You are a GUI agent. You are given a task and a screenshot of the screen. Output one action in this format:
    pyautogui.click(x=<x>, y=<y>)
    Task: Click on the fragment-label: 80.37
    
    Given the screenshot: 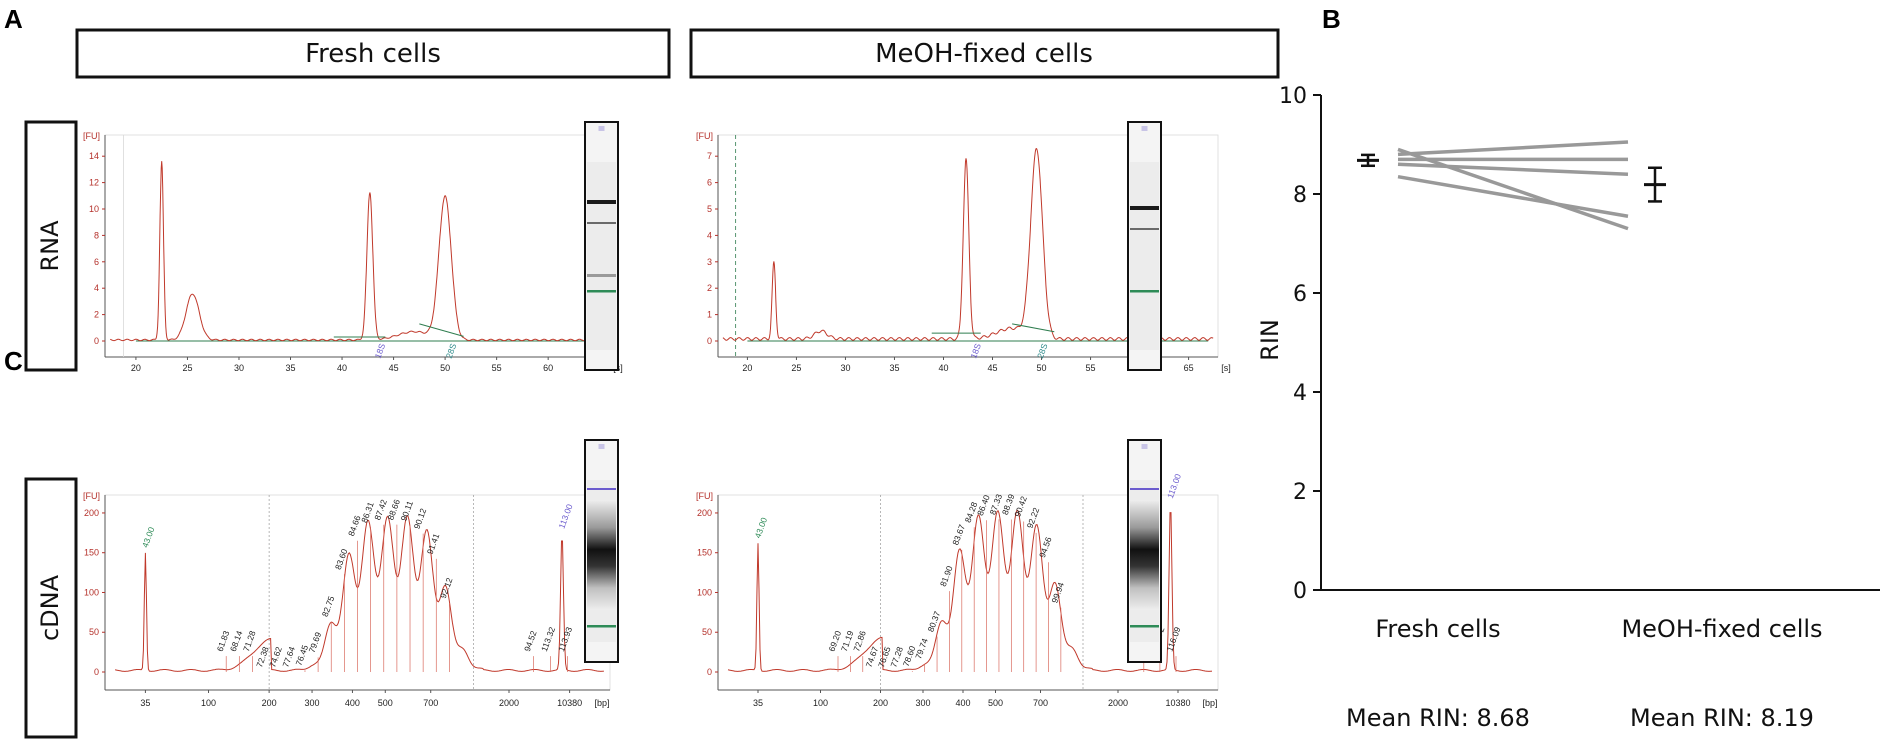 What is the action you would take?
    pyautogui.click(x=934, y=622)
    